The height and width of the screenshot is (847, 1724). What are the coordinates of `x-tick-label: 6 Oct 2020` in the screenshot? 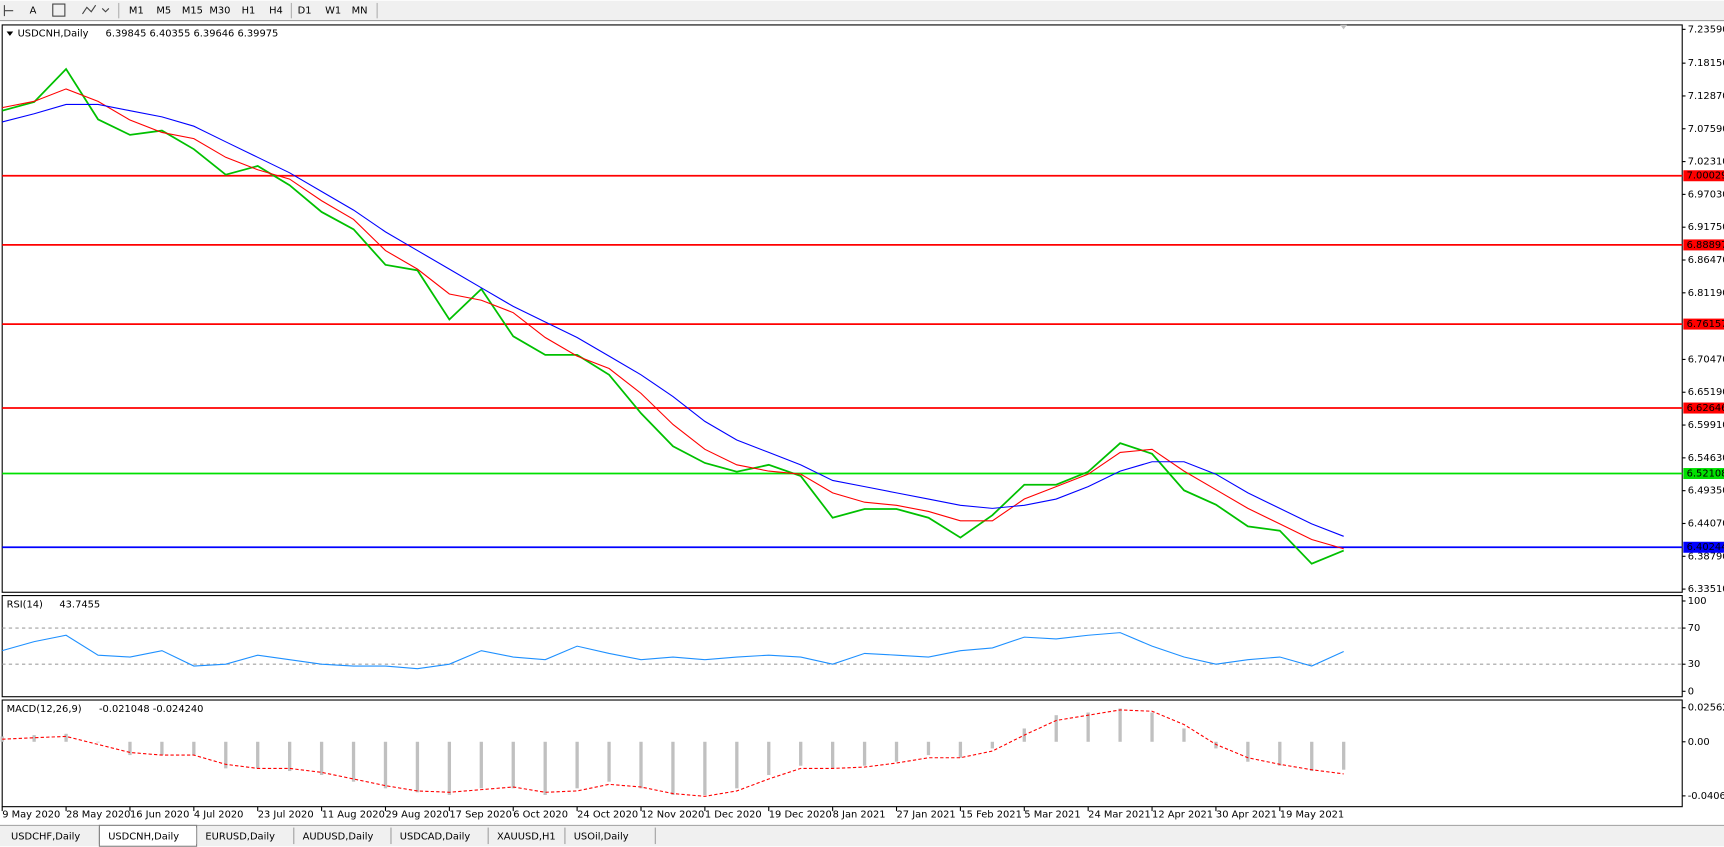 It's located at (540, 814).